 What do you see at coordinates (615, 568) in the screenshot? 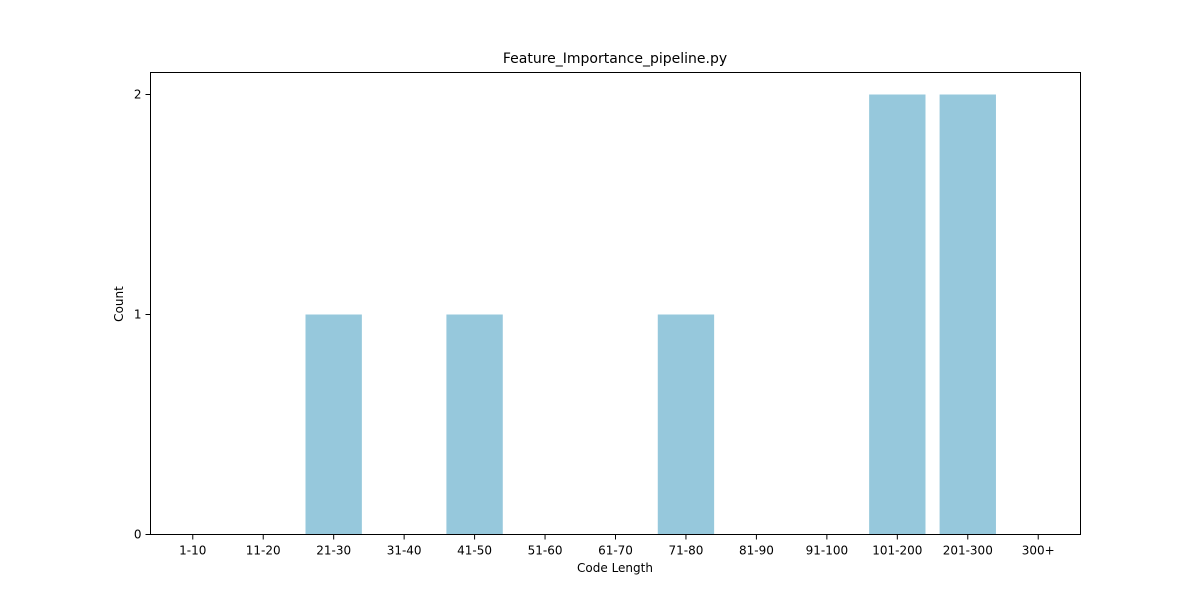
I see `x-axis-label: Code Length` at bounding box center [615, 568].